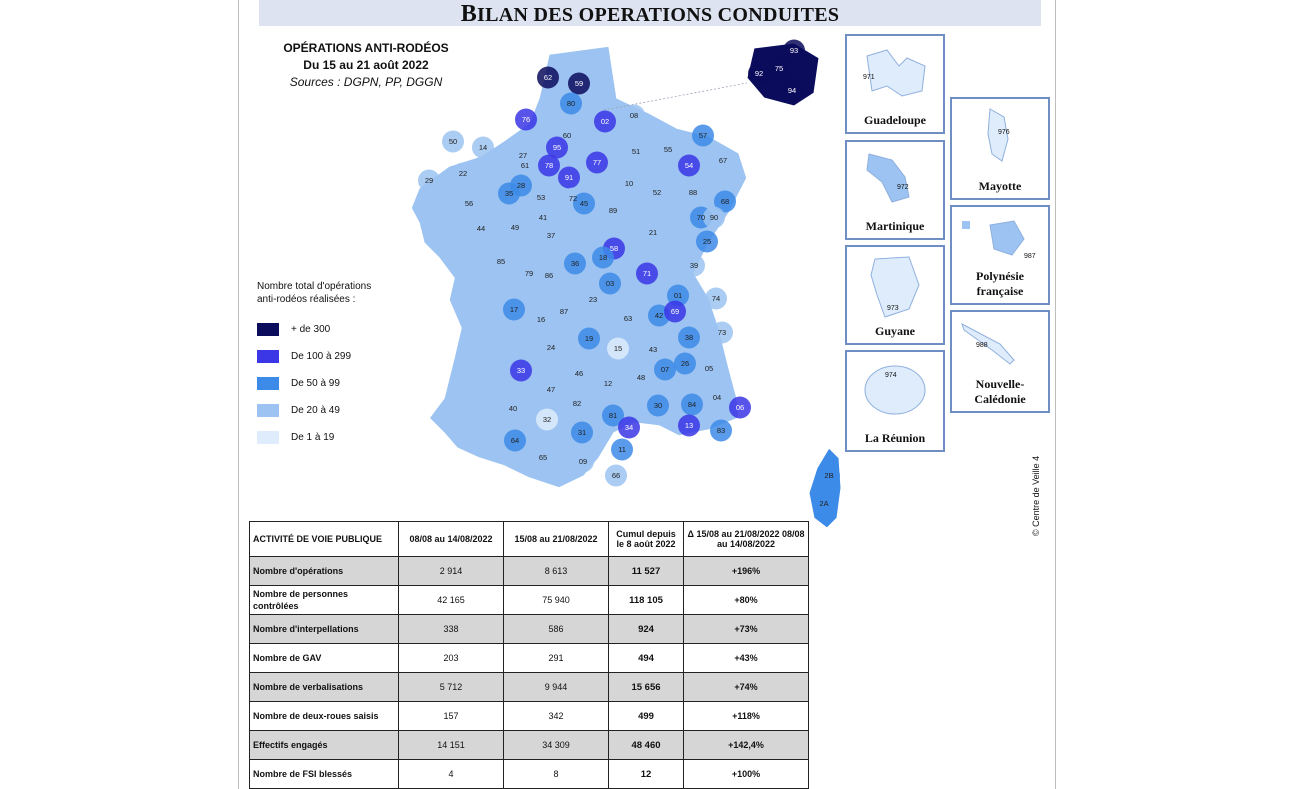  I want to click on department-label-81: 81, so click(613, 415).